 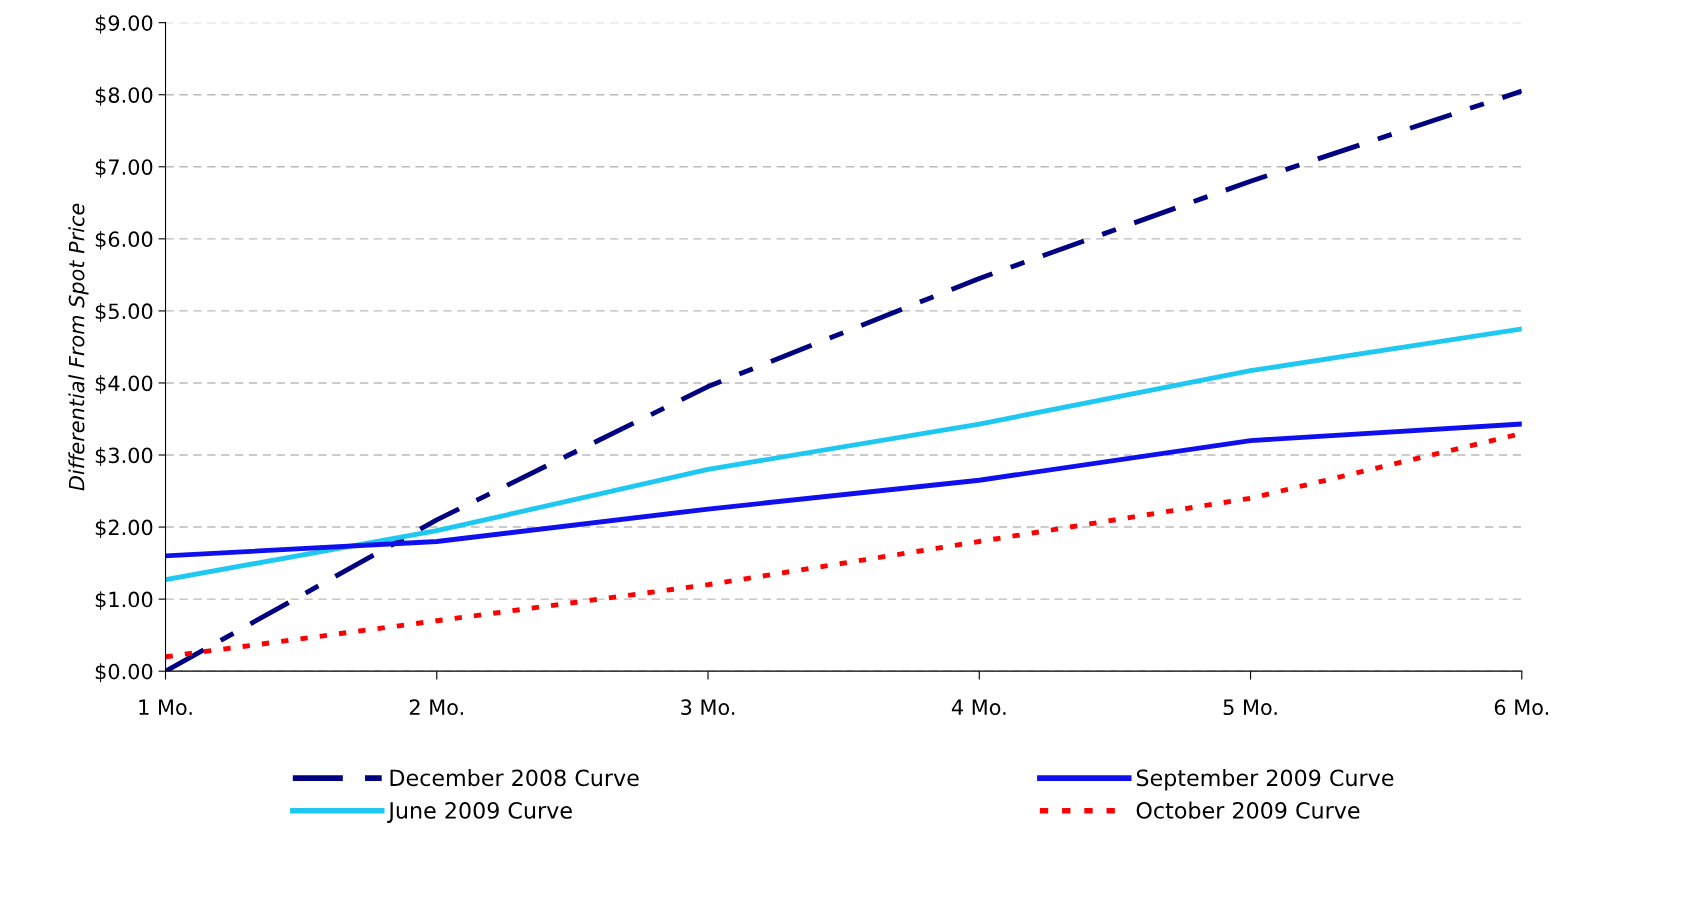 What do you see at coordinates (124, 601) in the screenshot?
I see `y-tick-label: $1.00` at bounding box center [124, 601].